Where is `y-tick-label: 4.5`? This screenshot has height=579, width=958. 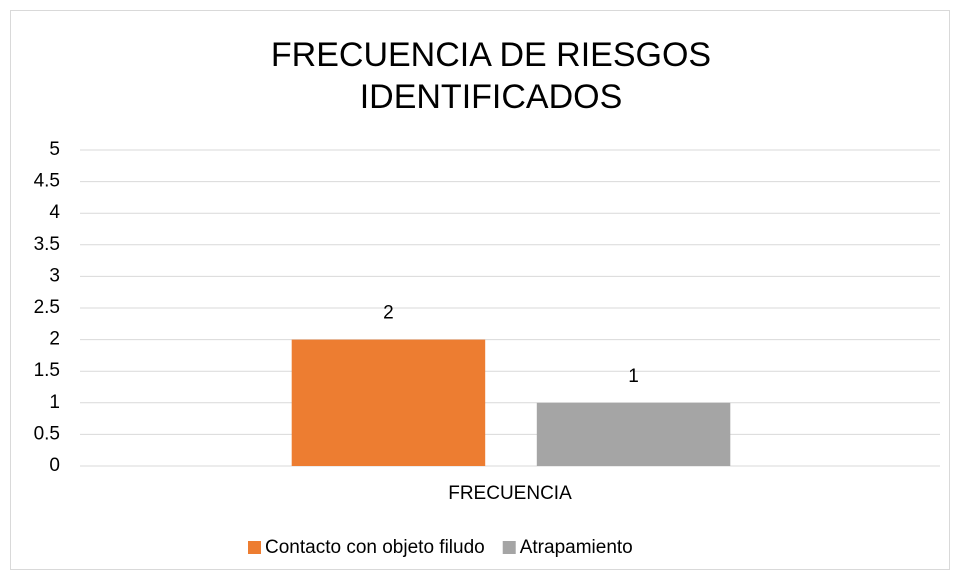 y-tick-label: 4.5 is located at coordinates (47, 181).